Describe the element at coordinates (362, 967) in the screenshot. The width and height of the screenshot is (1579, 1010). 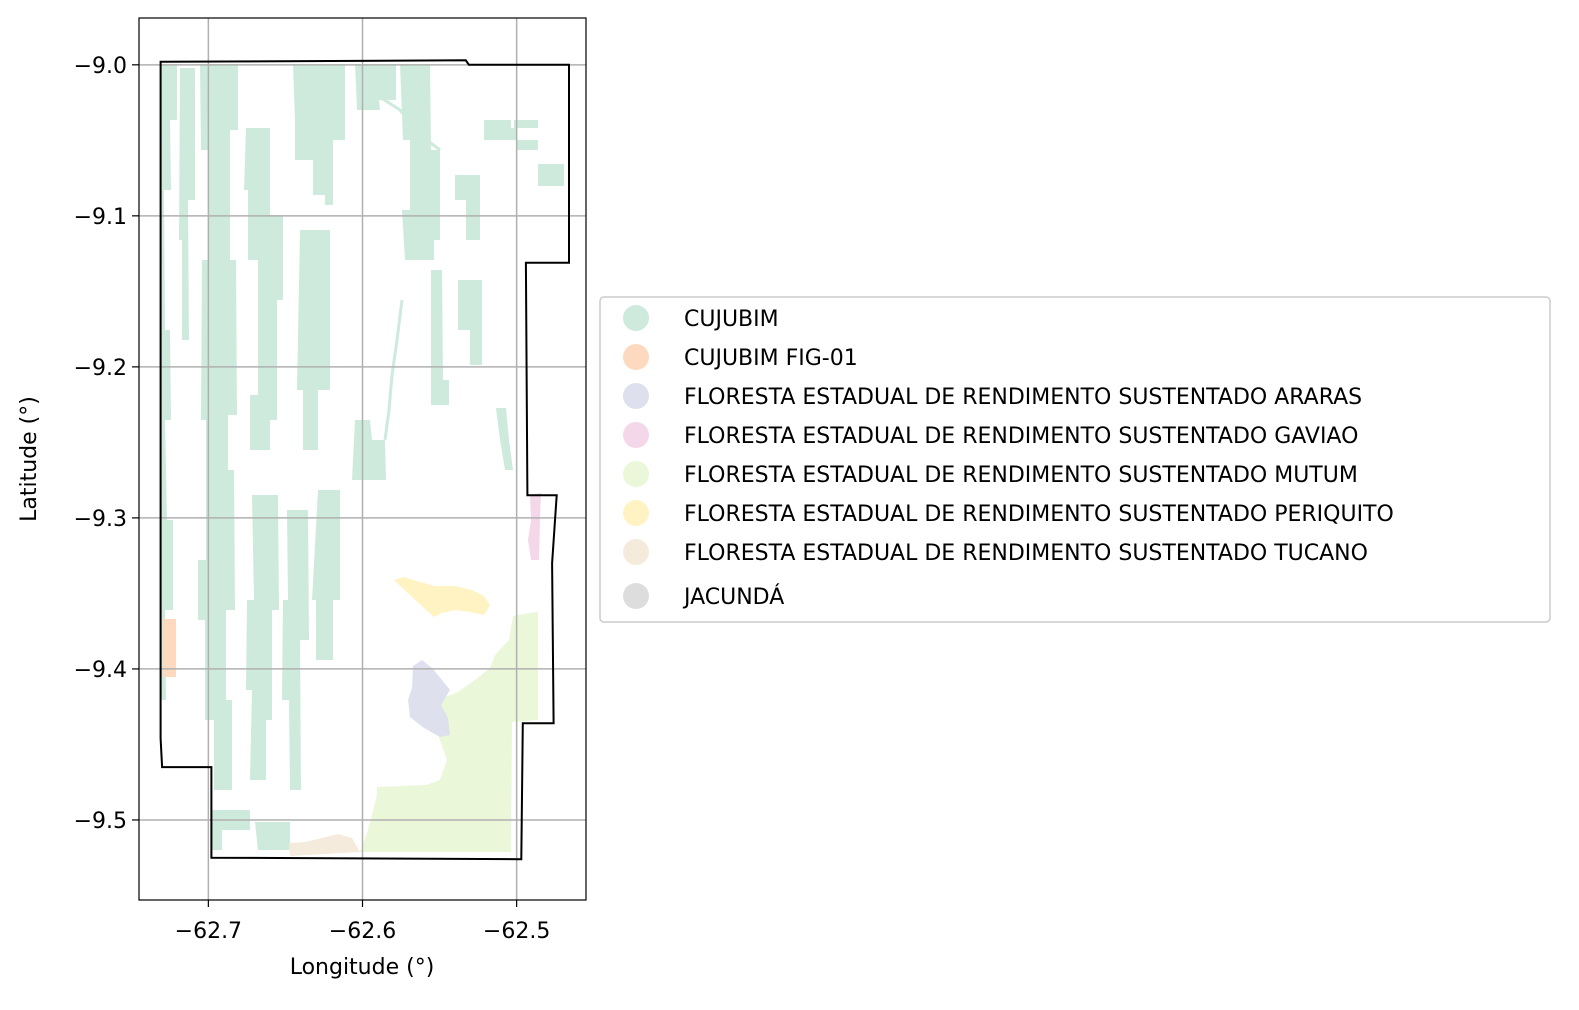
I see `x-axis-label: Longitude (°)` at that location.